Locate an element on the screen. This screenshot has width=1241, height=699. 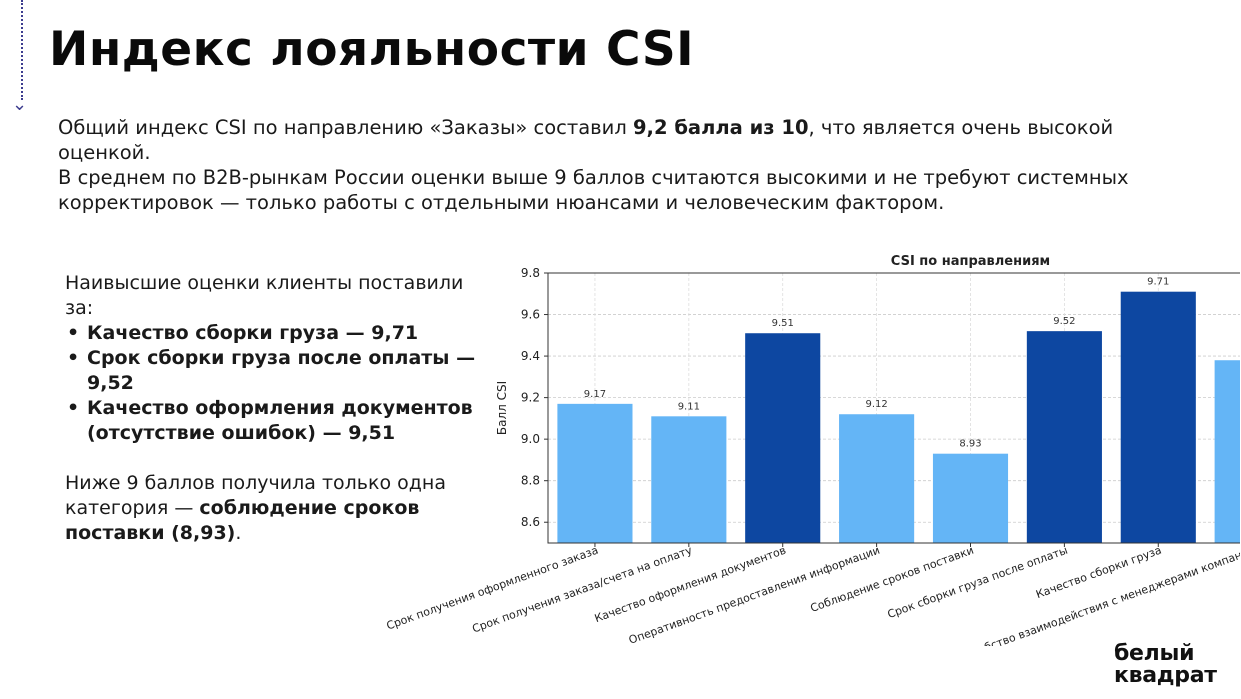
intro-line1-post: , что является очень высокой оценкой. is located at coordinates (586, 140).